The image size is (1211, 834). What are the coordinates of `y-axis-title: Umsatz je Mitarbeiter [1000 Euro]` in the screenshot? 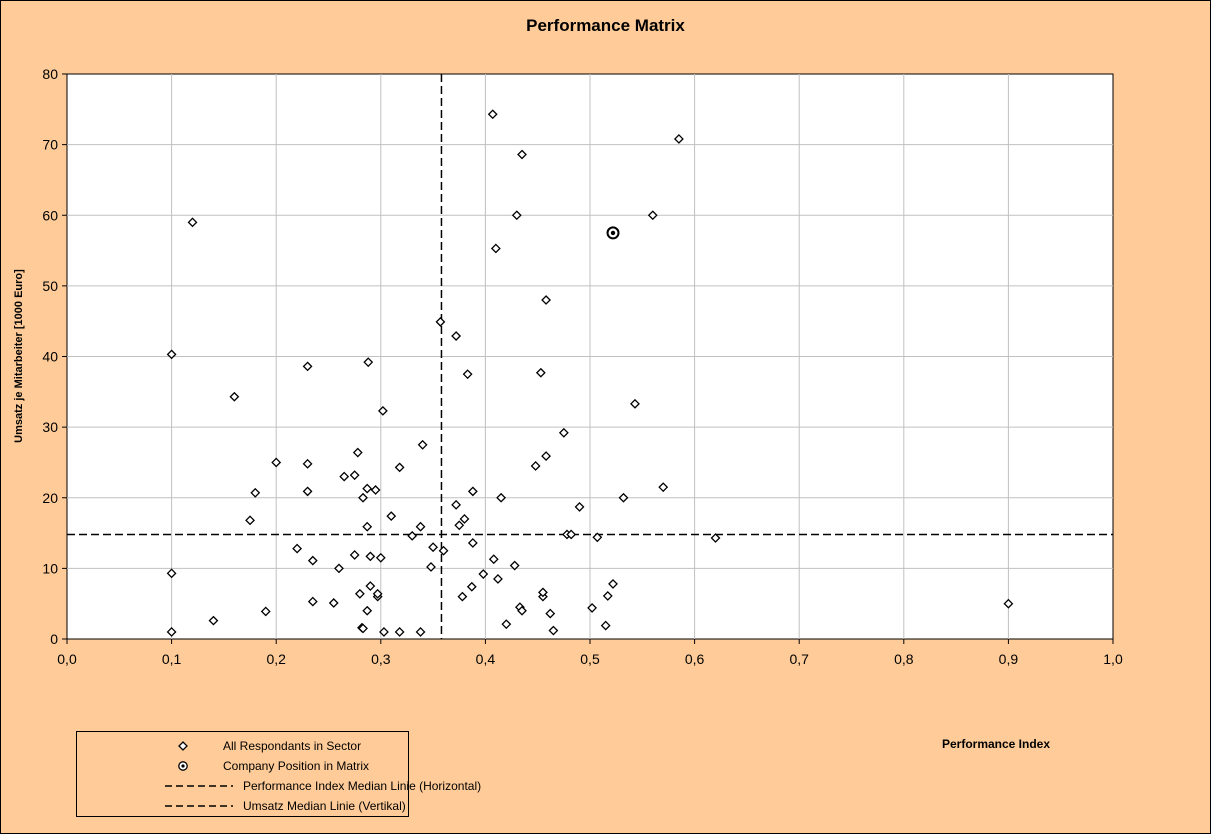 It's located at (19, 356).